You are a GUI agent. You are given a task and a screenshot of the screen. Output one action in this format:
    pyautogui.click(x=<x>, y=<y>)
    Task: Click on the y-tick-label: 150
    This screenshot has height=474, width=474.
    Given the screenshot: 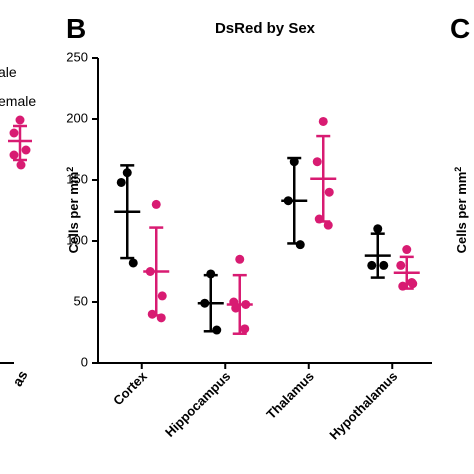 What is the action you would take?
    pyautogui.click(x=77, y=178)
    